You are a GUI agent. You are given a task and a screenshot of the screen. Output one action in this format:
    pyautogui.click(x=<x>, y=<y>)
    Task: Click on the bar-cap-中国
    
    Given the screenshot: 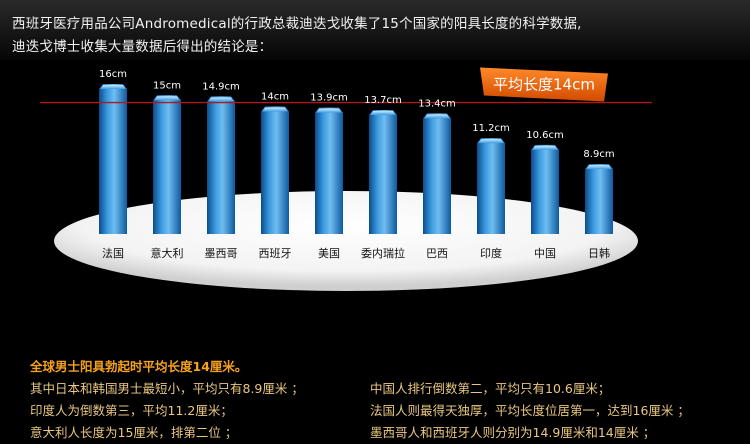 What is the action you would take?
    pyautogui.click(x=545, y=147)
    